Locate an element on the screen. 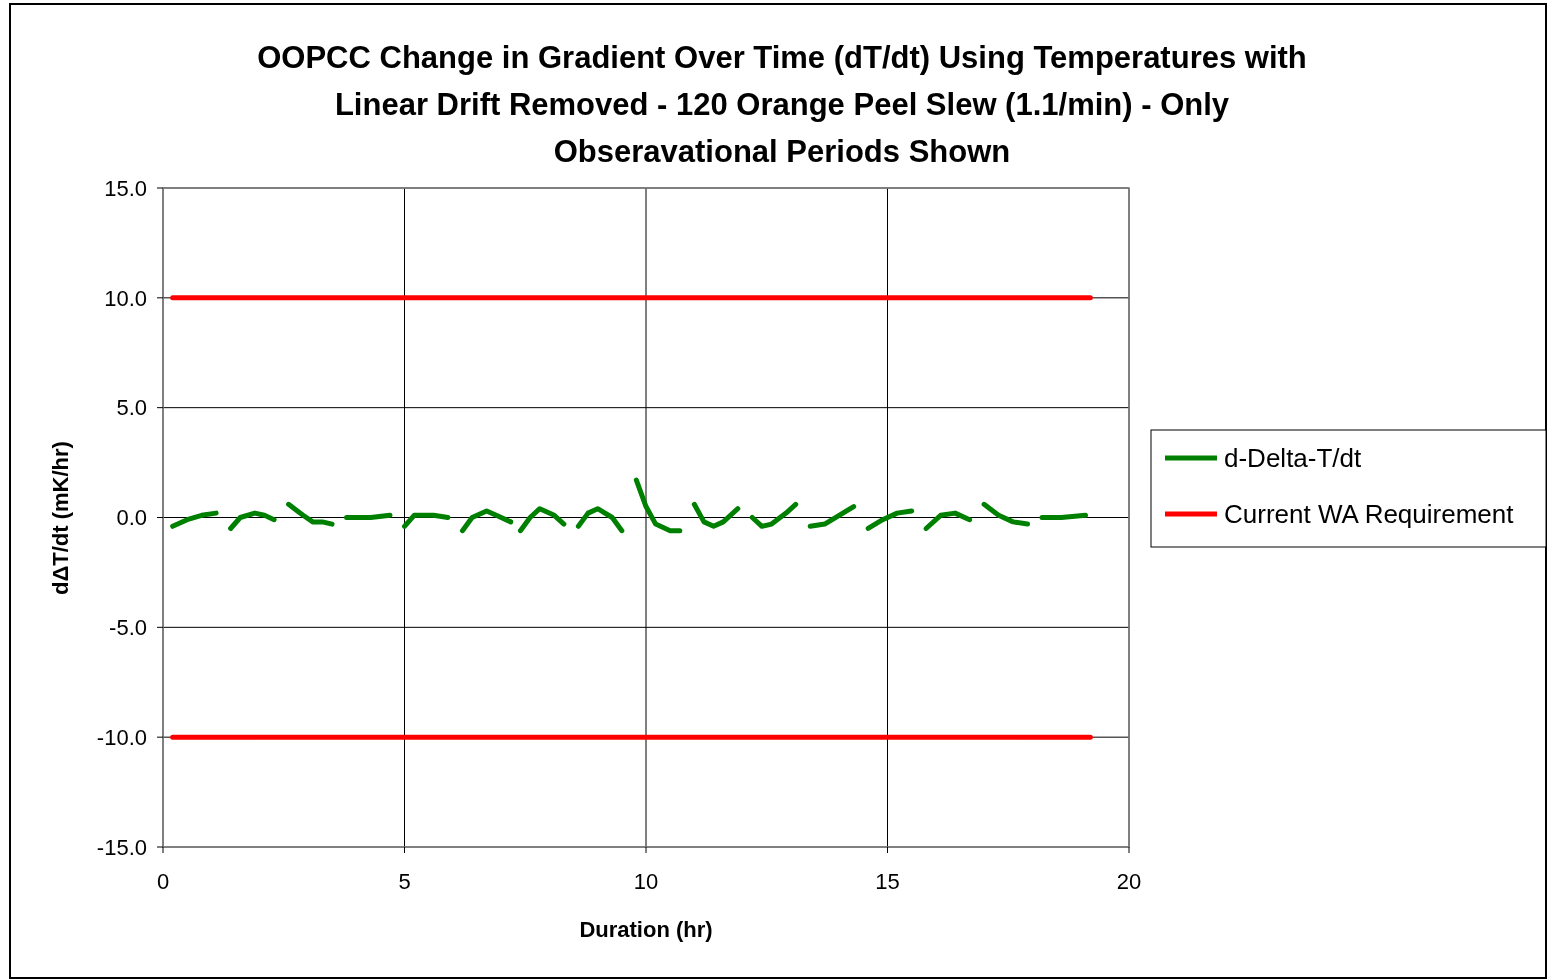  y-tick-label: -15.0 is located at coordinates (121, 847).